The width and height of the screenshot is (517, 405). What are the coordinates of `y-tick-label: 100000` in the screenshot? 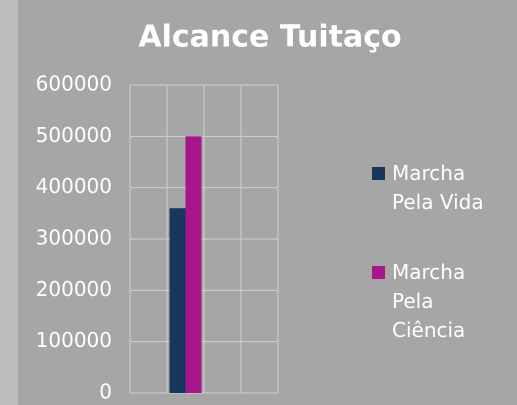 It's located at (74, 340).